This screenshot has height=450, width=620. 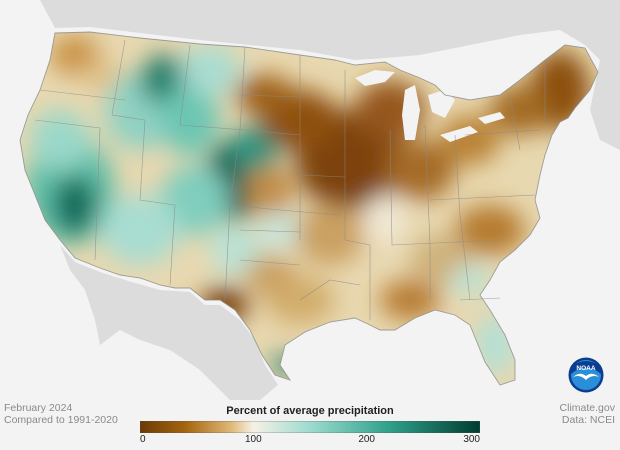 I want to click on legend-tick-0: 0, so click(x=143, y=439).